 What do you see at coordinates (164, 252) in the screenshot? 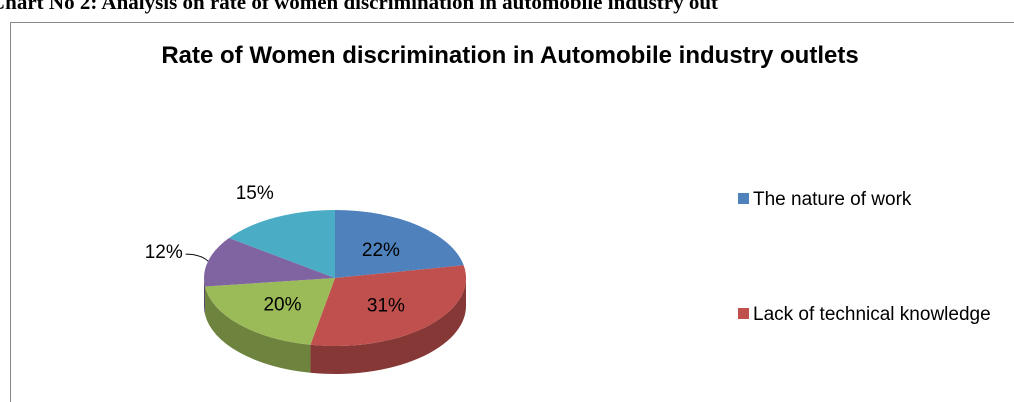
I see `data-label: 12%` at bounding box center [164, 252].